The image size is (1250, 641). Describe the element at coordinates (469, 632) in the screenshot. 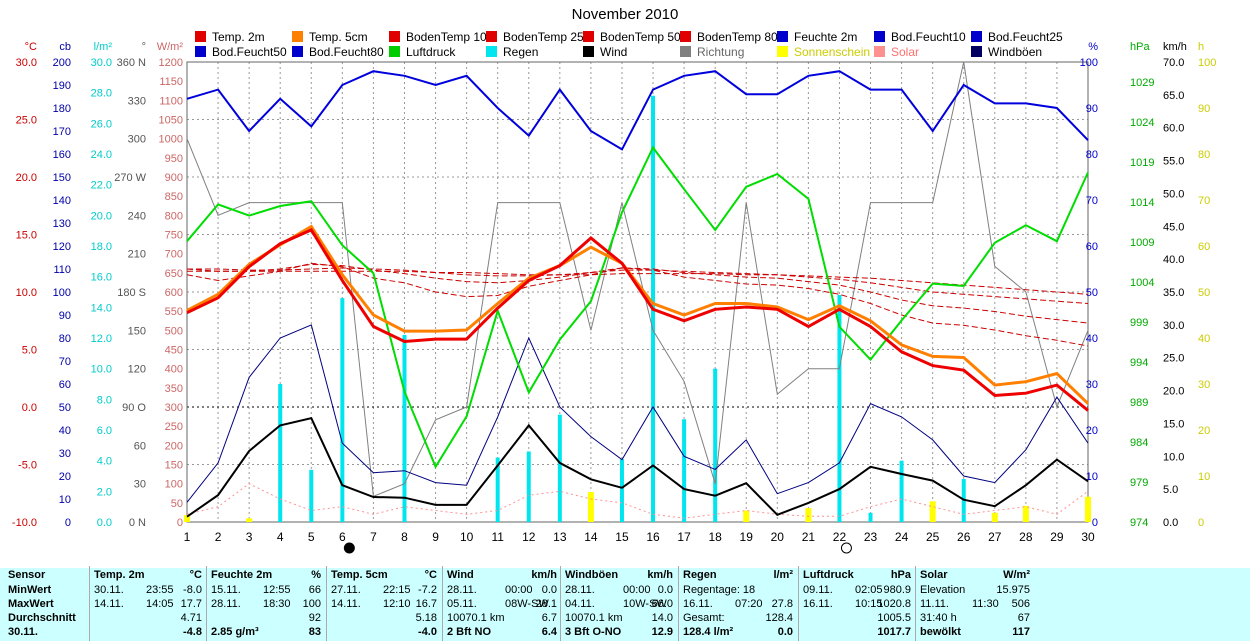

I see `stats-row-label: 2 Bft NO` at that location.